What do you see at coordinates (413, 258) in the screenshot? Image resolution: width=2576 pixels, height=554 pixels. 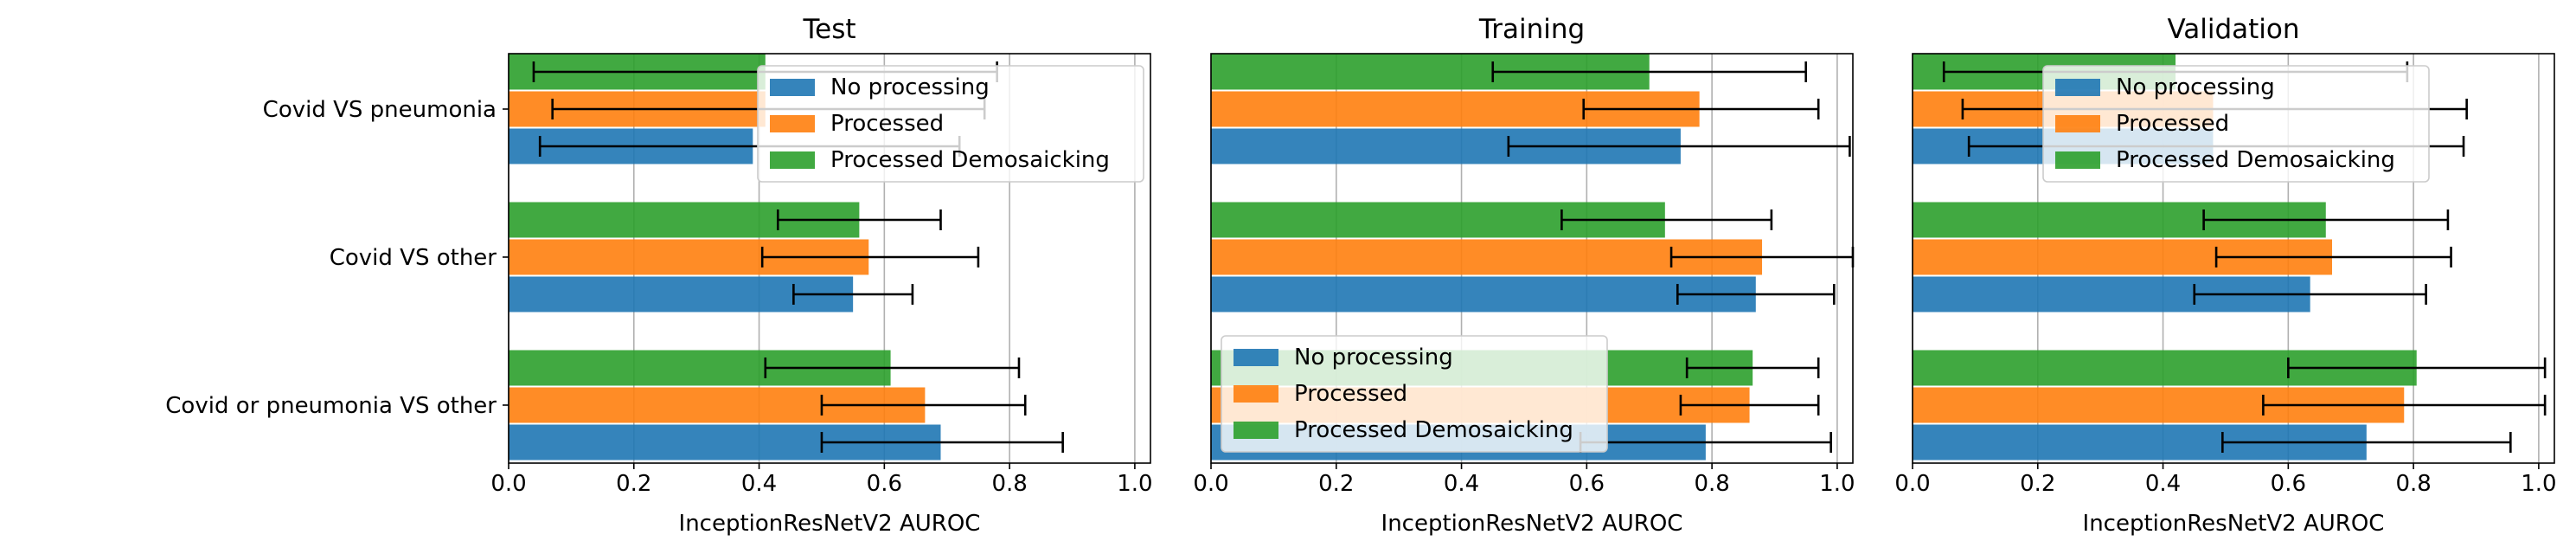 I see `y-tick-label: Covid VS other` at bounding box center [413, 258].